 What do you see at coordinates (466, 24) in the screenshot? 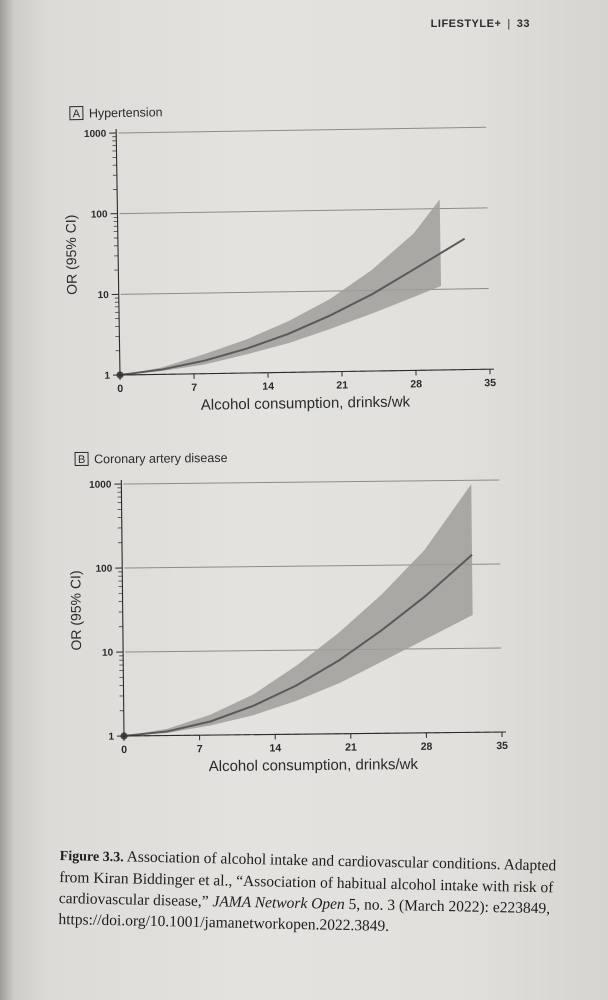
I see `running-head-section: LIFESTYLE+` at bounding box center [466, 24].